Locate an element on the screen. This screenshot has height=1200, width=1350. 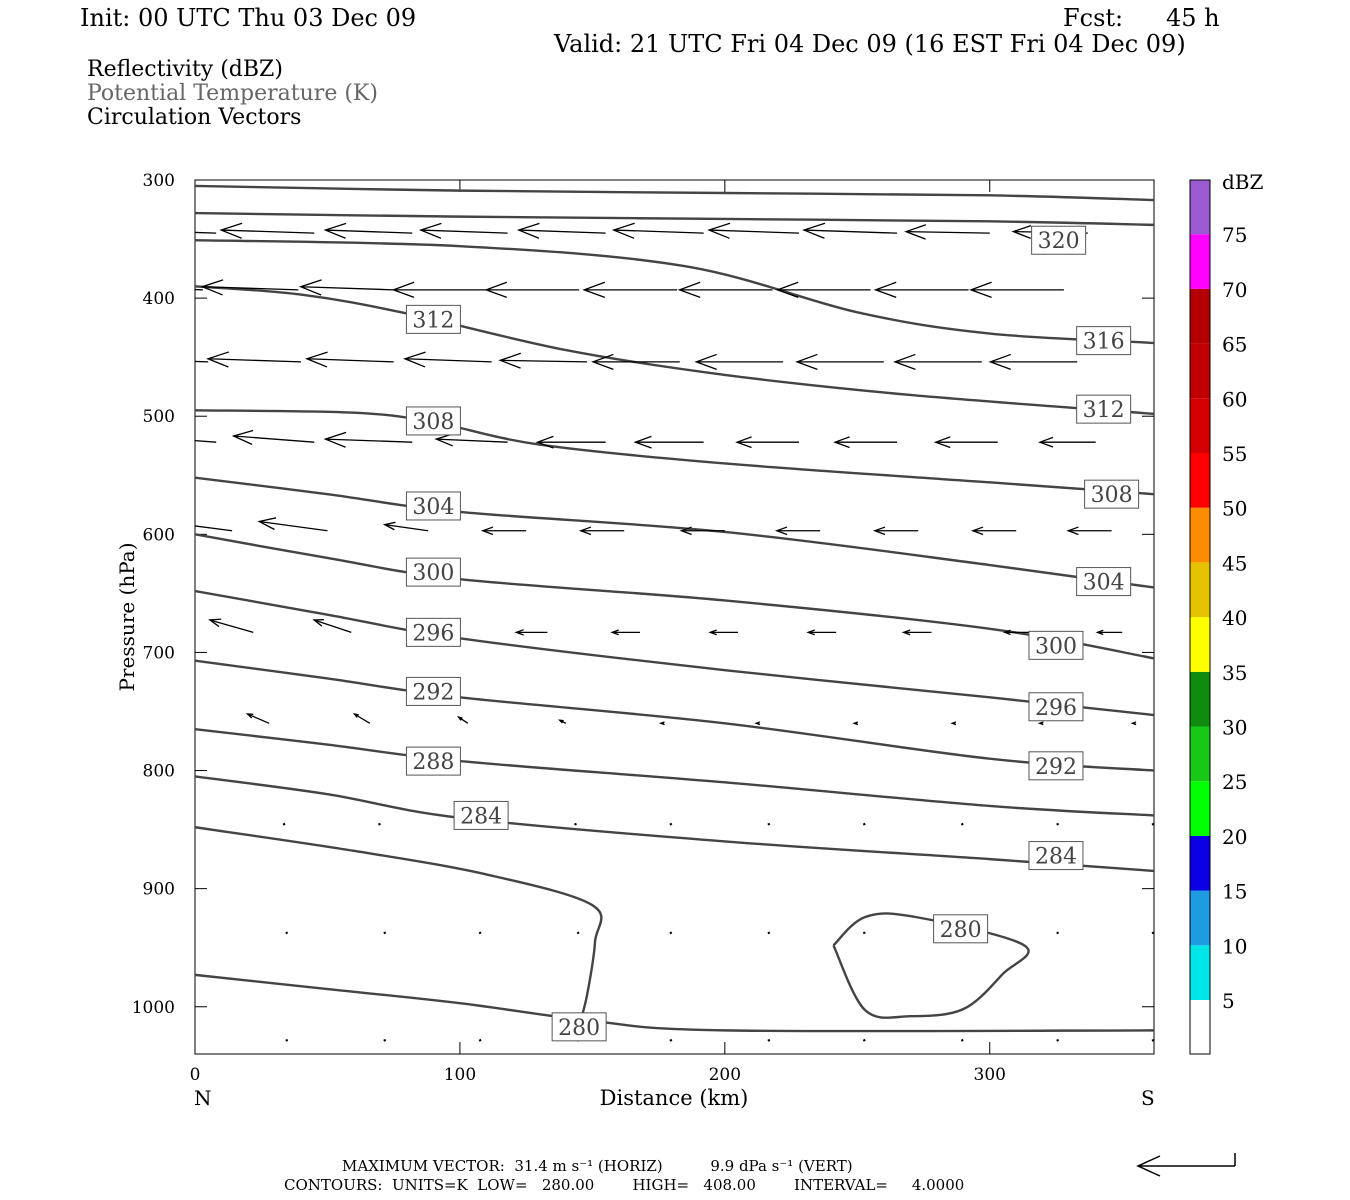
contour-label: 296 is located at coordinates (1056, 708).